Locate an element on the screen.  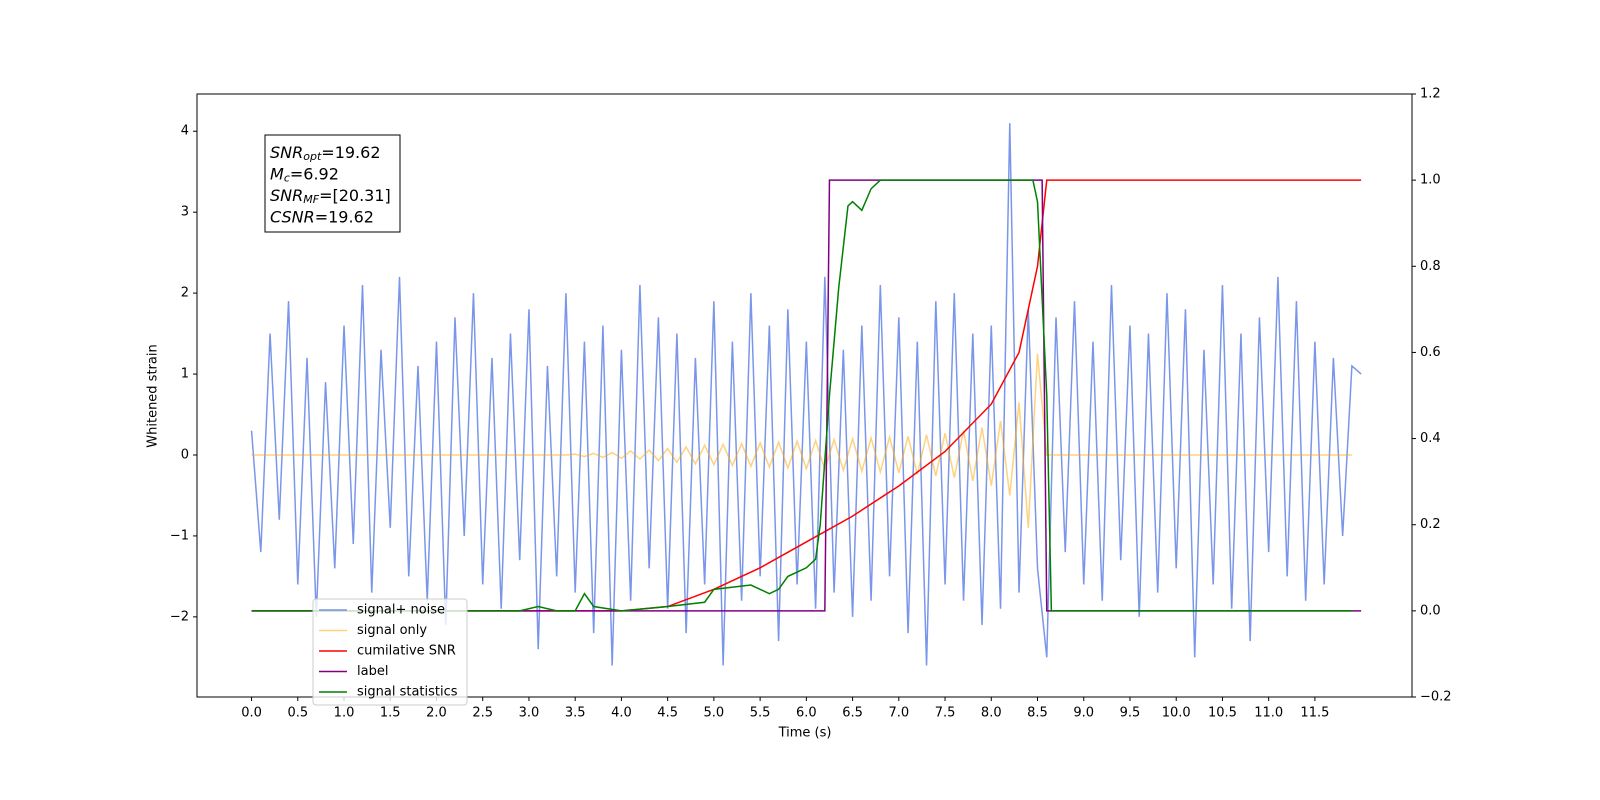
x-tick-label: 4.0 is located at coordinates (621, 713).